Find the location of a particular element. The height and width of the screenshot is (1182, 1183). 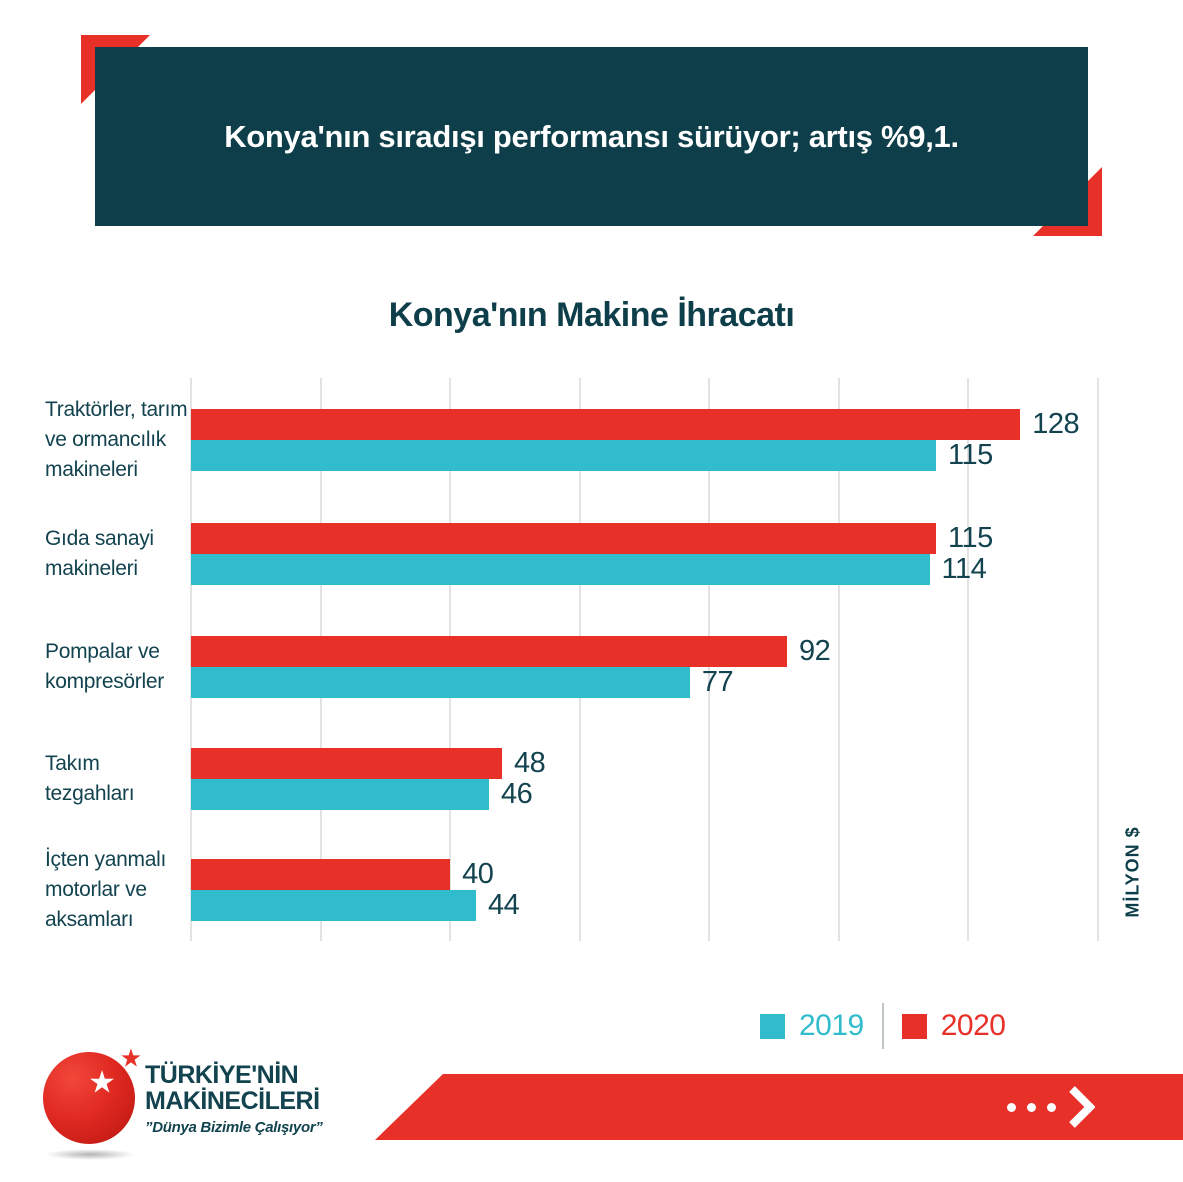

bar-row: 114 is located at coordinates (644, 569).